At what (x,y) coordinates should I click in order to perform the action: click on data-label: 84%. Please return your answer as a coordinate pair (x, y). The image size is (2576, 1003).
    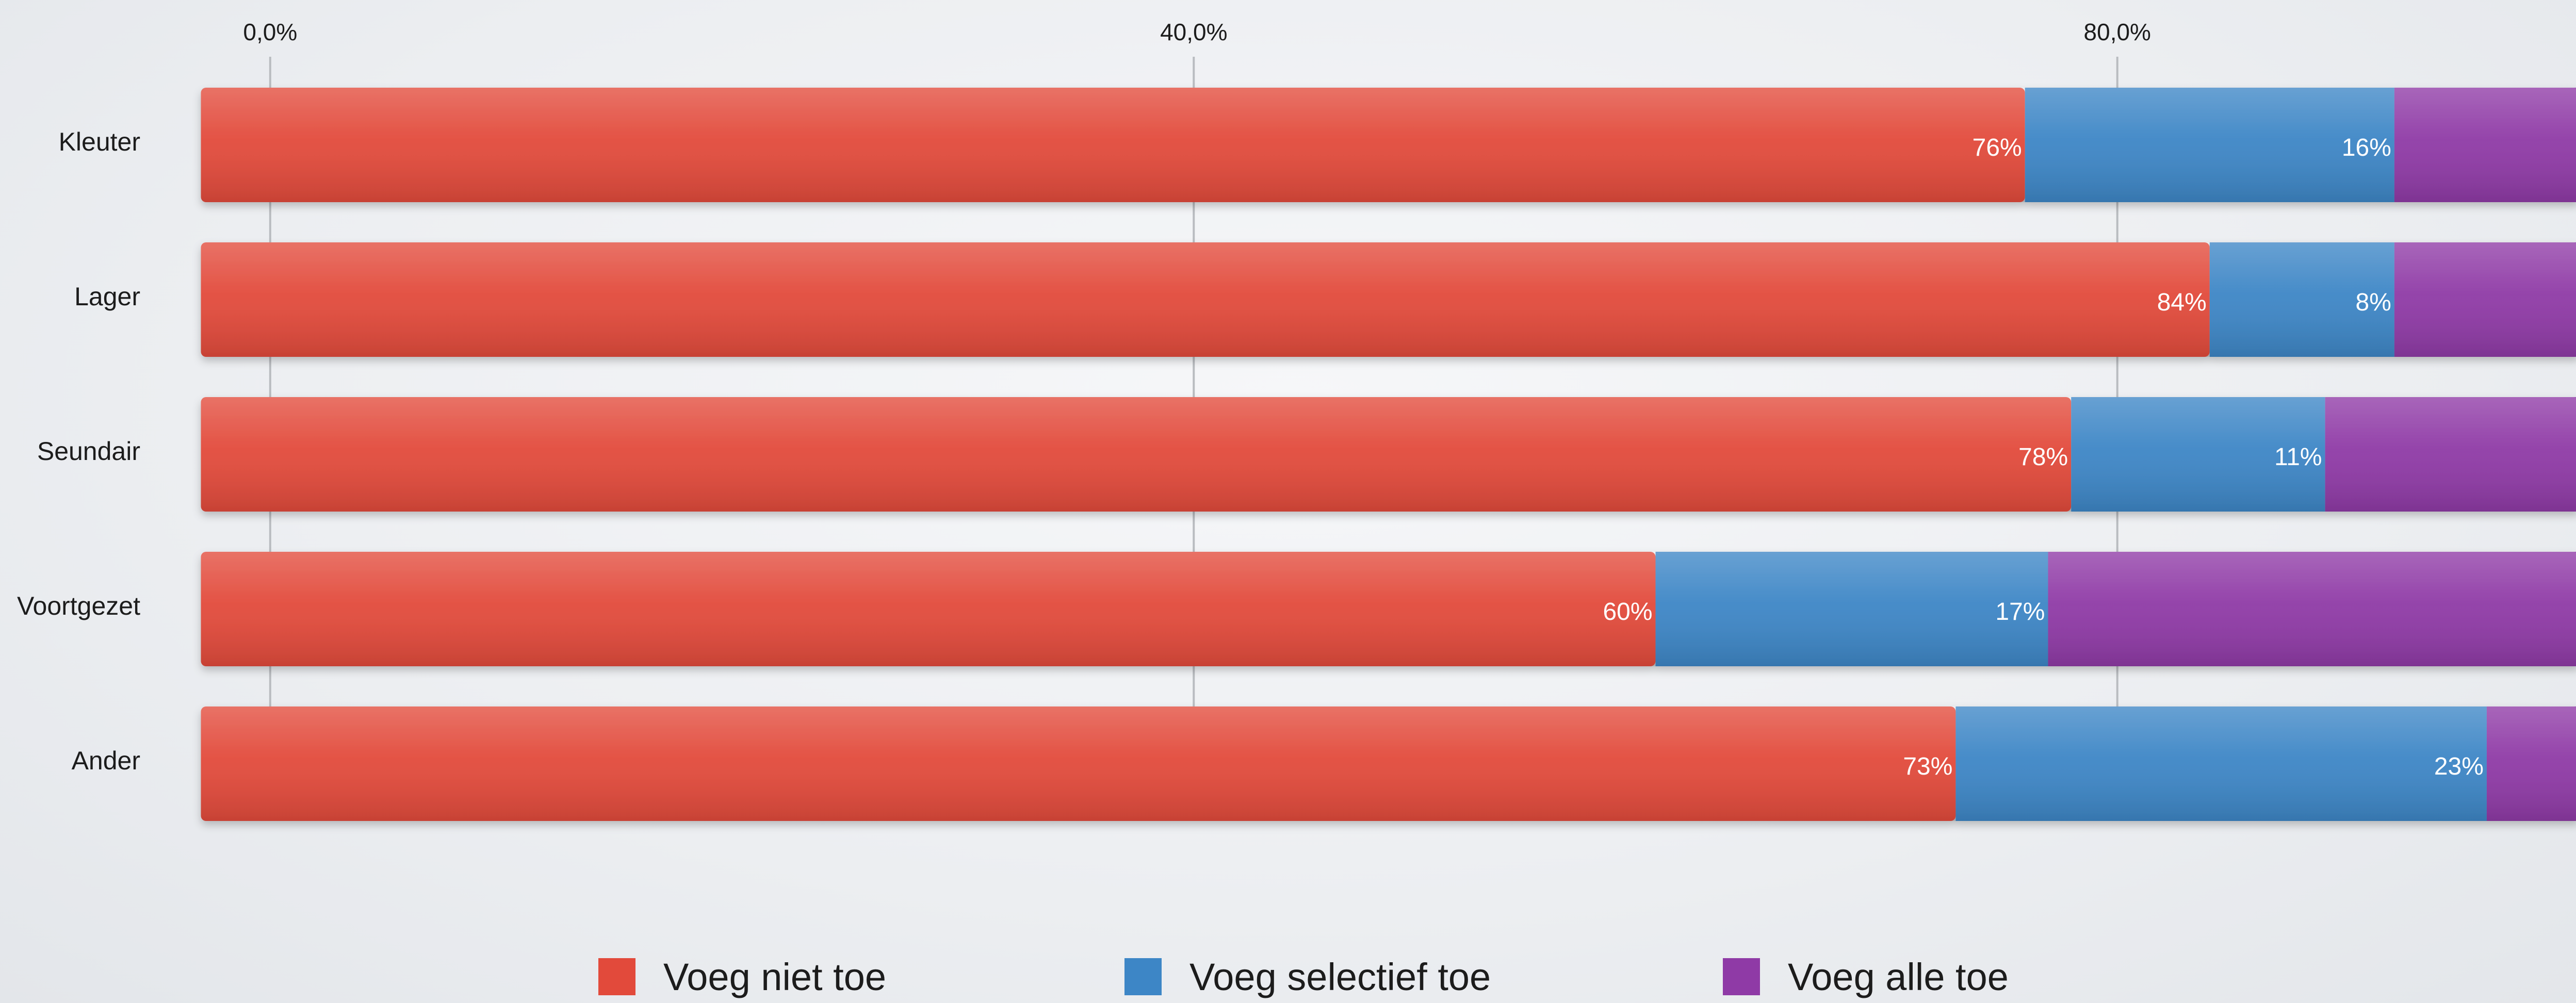
    Looking at the image, I should click on (2182, 303).